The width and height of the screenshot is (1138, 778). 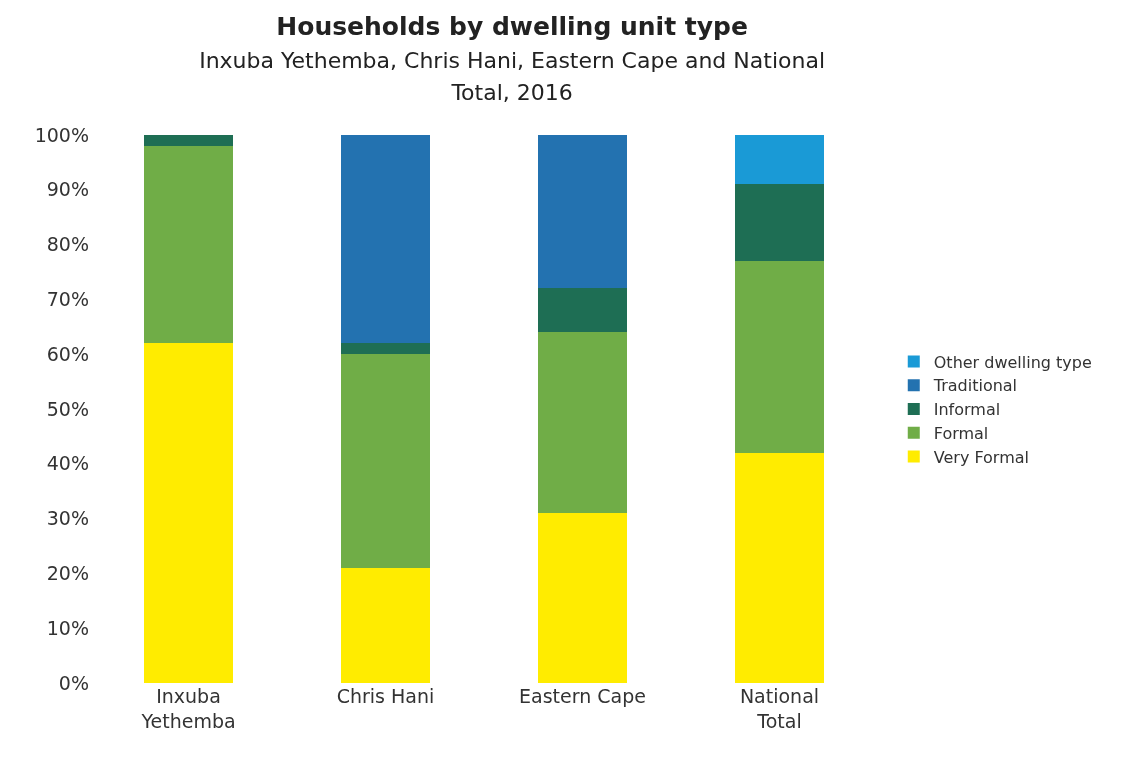 I want to click on y-tick-label: 70%, so click(x=67, y=299).